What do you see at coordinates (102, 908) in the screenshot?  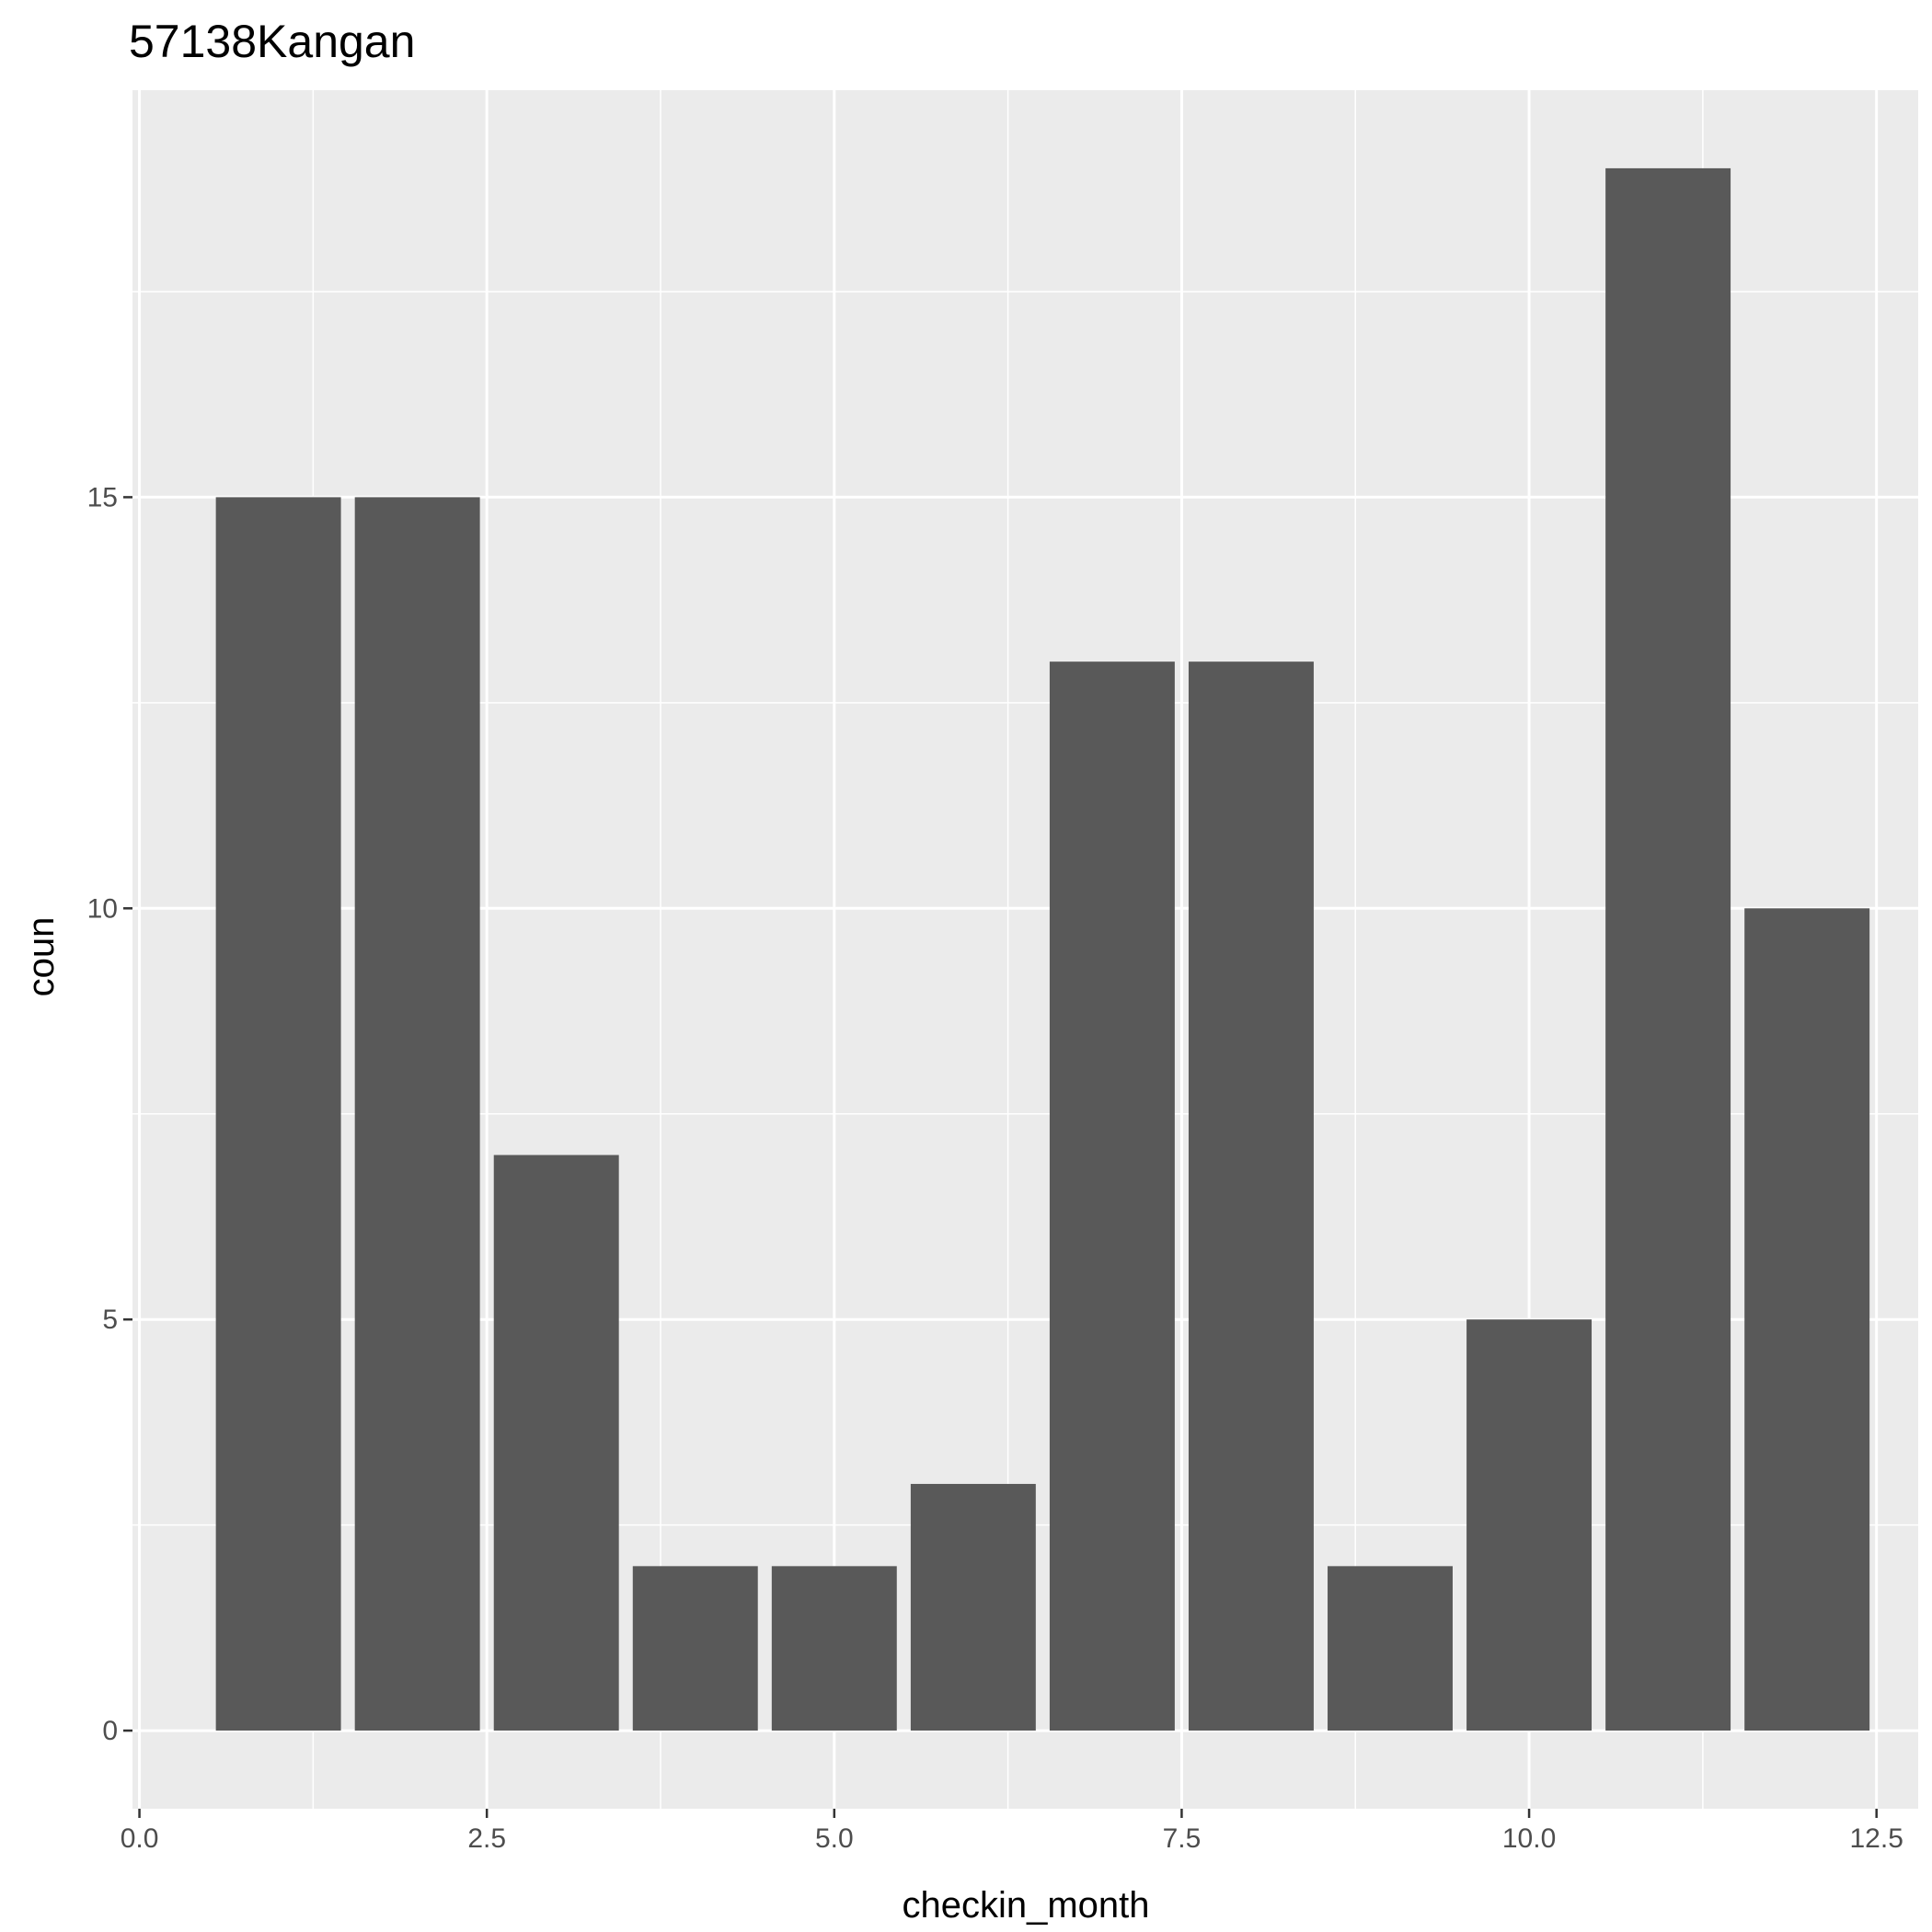 I see `y-tick-label: 10` at bounding box center [102, 908].